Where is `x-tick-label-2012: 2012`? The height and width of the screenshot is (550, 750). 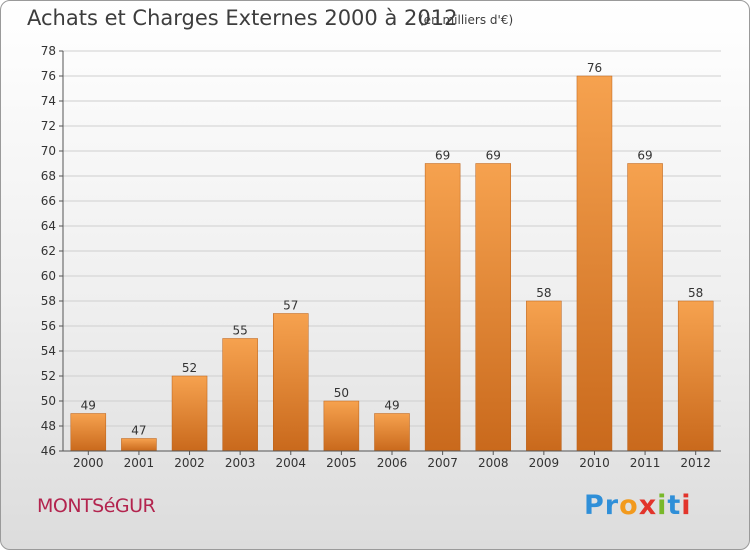
x-tick-label-2012: 2012 is located at coordinates (695, 463).